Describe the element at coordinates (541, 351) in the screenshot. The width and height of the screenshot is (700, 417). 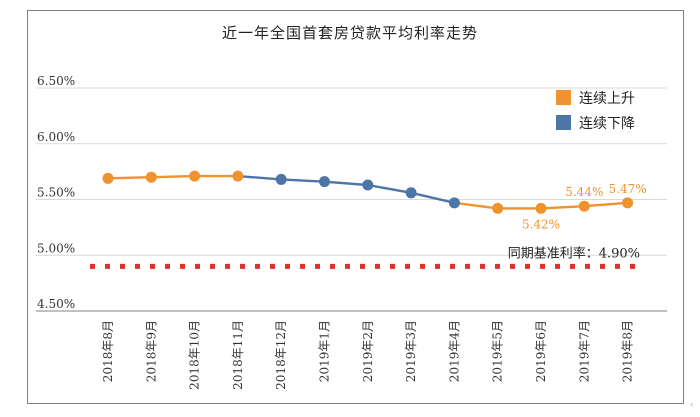
I see `x-tick-label: 2019年6月` at that location.